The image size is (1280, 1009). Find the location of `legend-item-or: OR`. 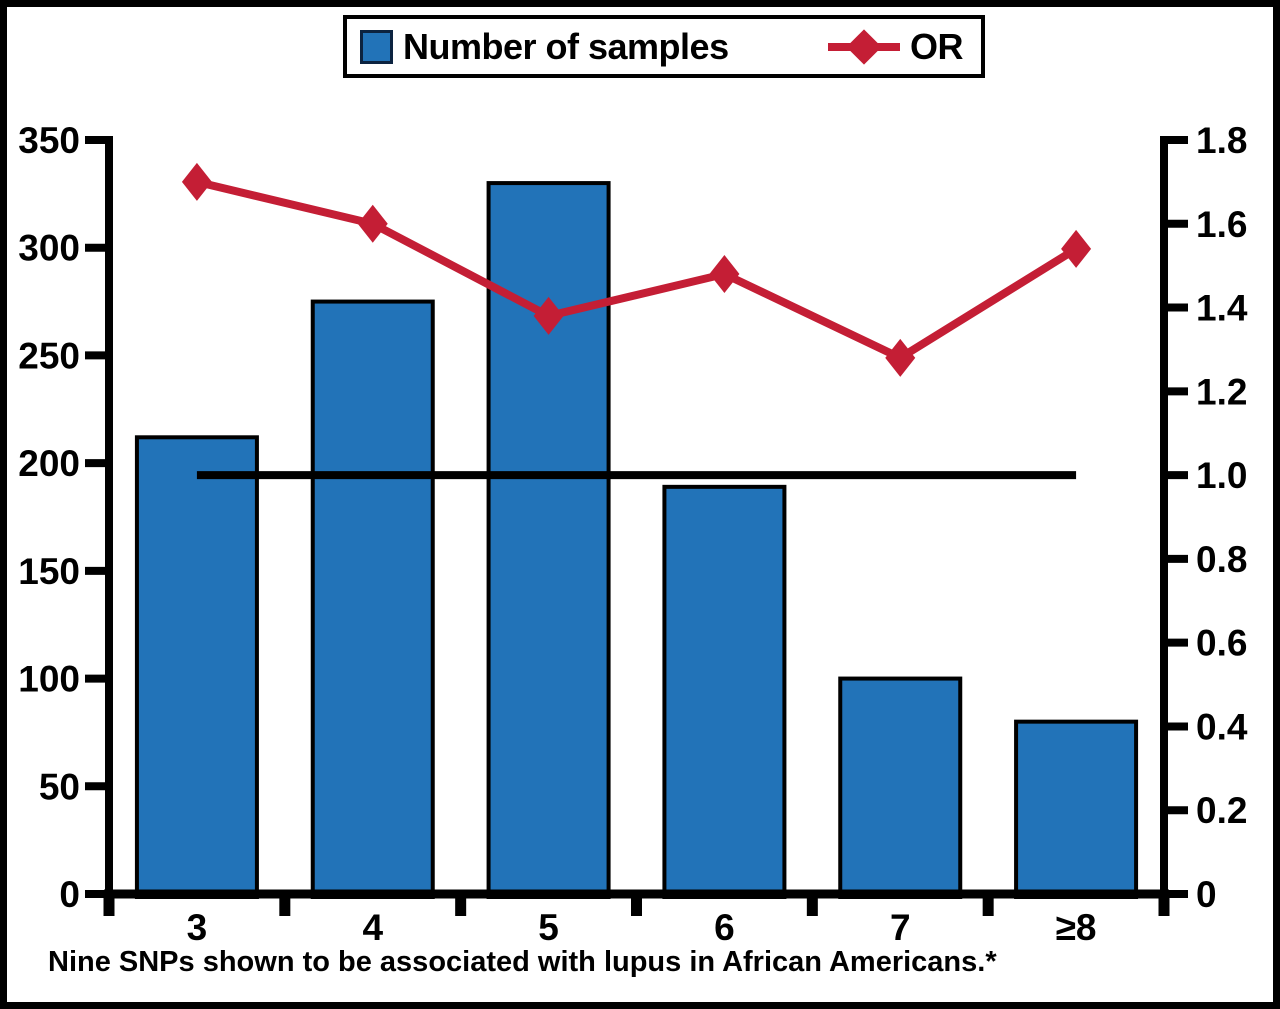

legend-item-or: OR is located at coordinates (896, 46).